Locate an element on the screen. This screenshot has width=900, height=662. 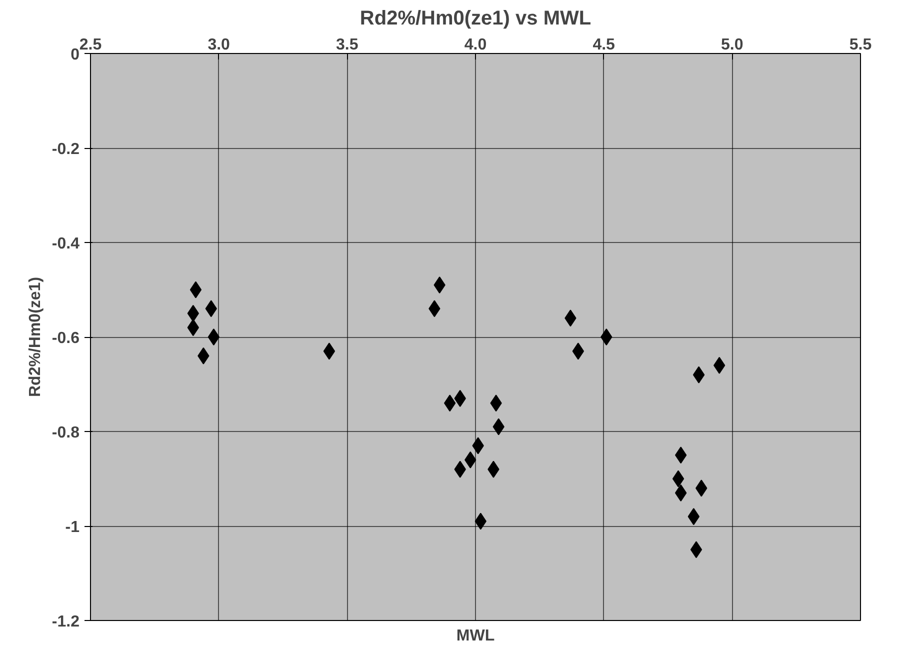
y-tick-label: -1.2 is located at coordinates (66, 622).